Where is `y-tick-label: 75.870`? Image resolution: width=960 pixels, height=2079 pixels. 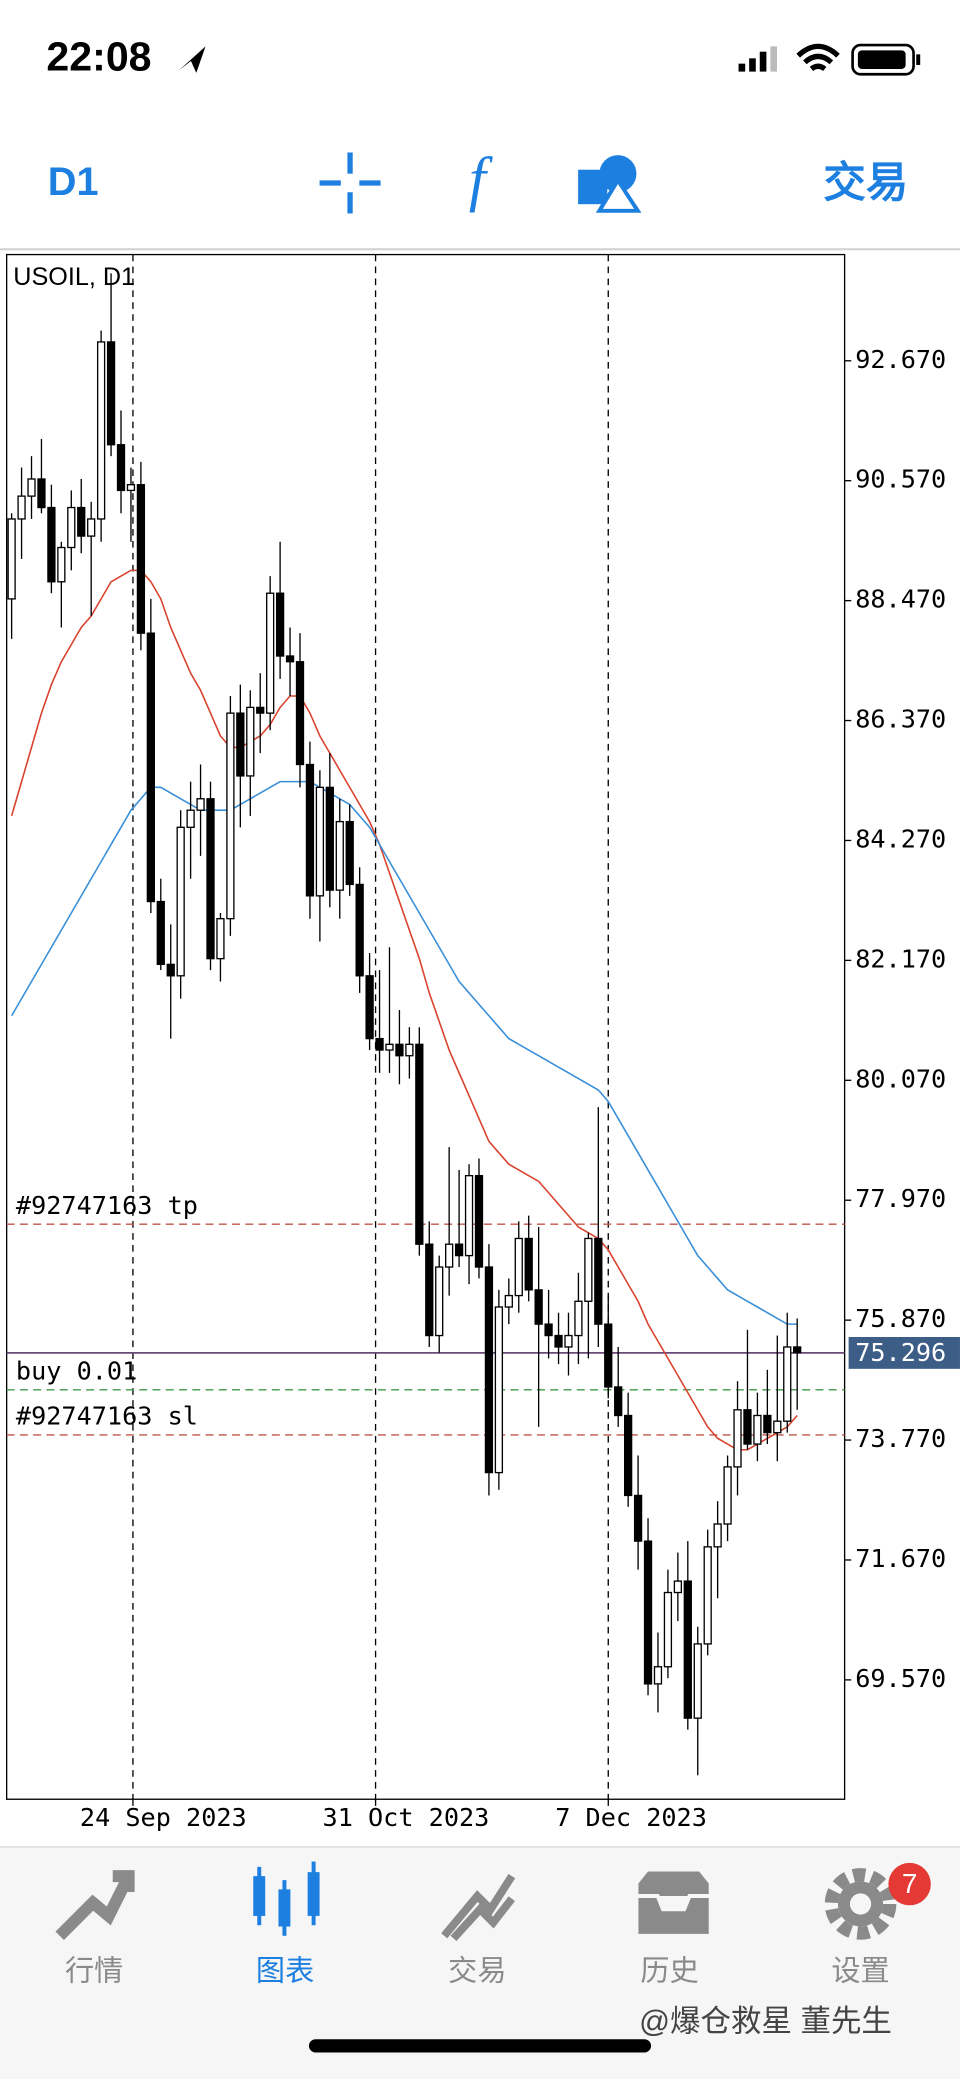
y-tick-label: 75.870 is located at coordinates (900, 1318).